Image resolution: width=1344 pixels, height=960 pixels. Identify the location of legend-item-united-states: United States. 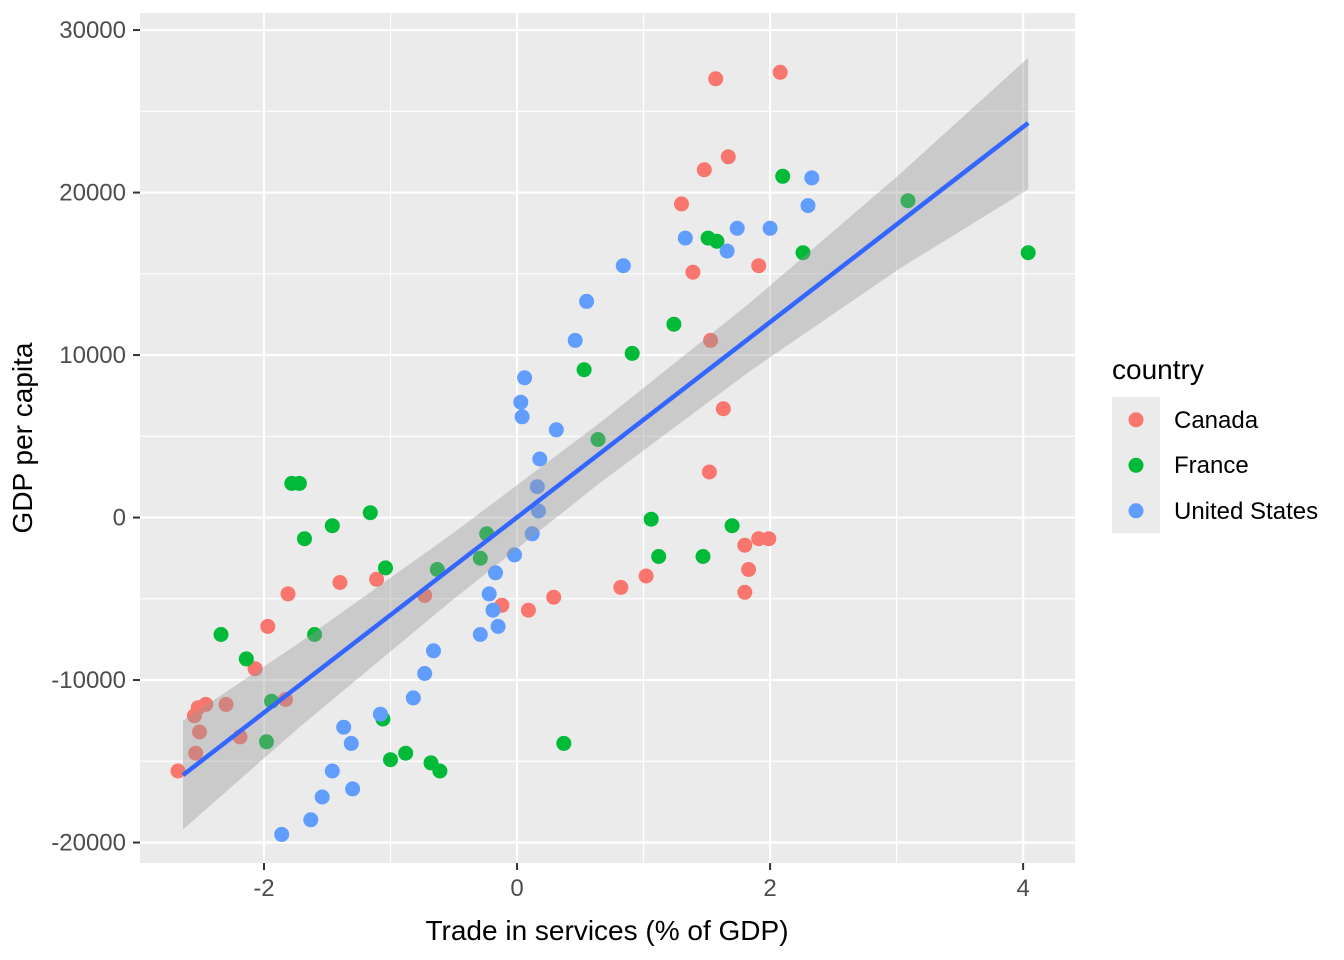
(1215, 511).